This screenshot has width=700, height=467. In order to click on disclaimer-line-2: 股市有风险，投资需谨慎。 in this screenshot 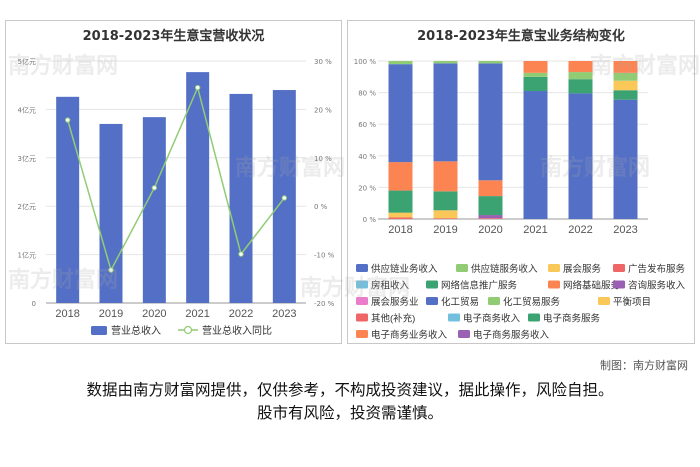, I will do `click(349, 413)`.